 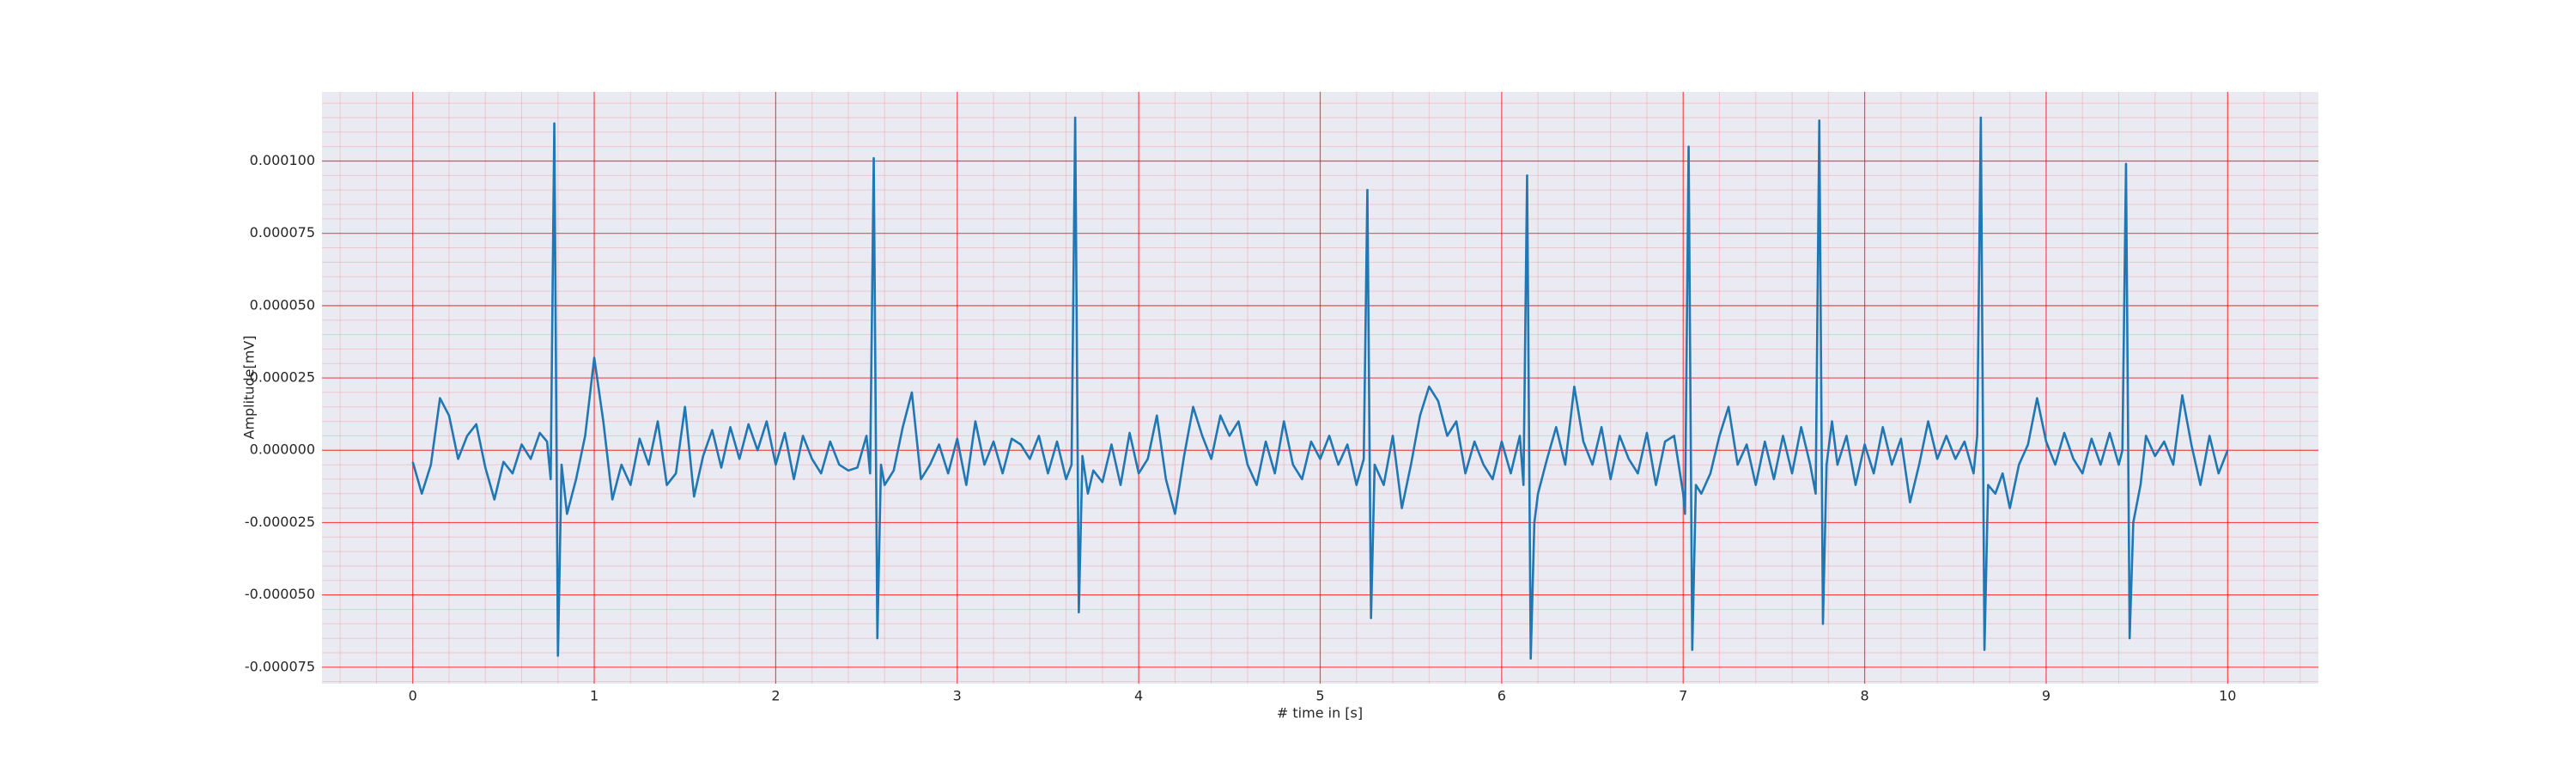 What do you see at coordinates (1319, 696) in the screenshot?
I see `x-tick-label: 5` at bounding box center [1319, 696].